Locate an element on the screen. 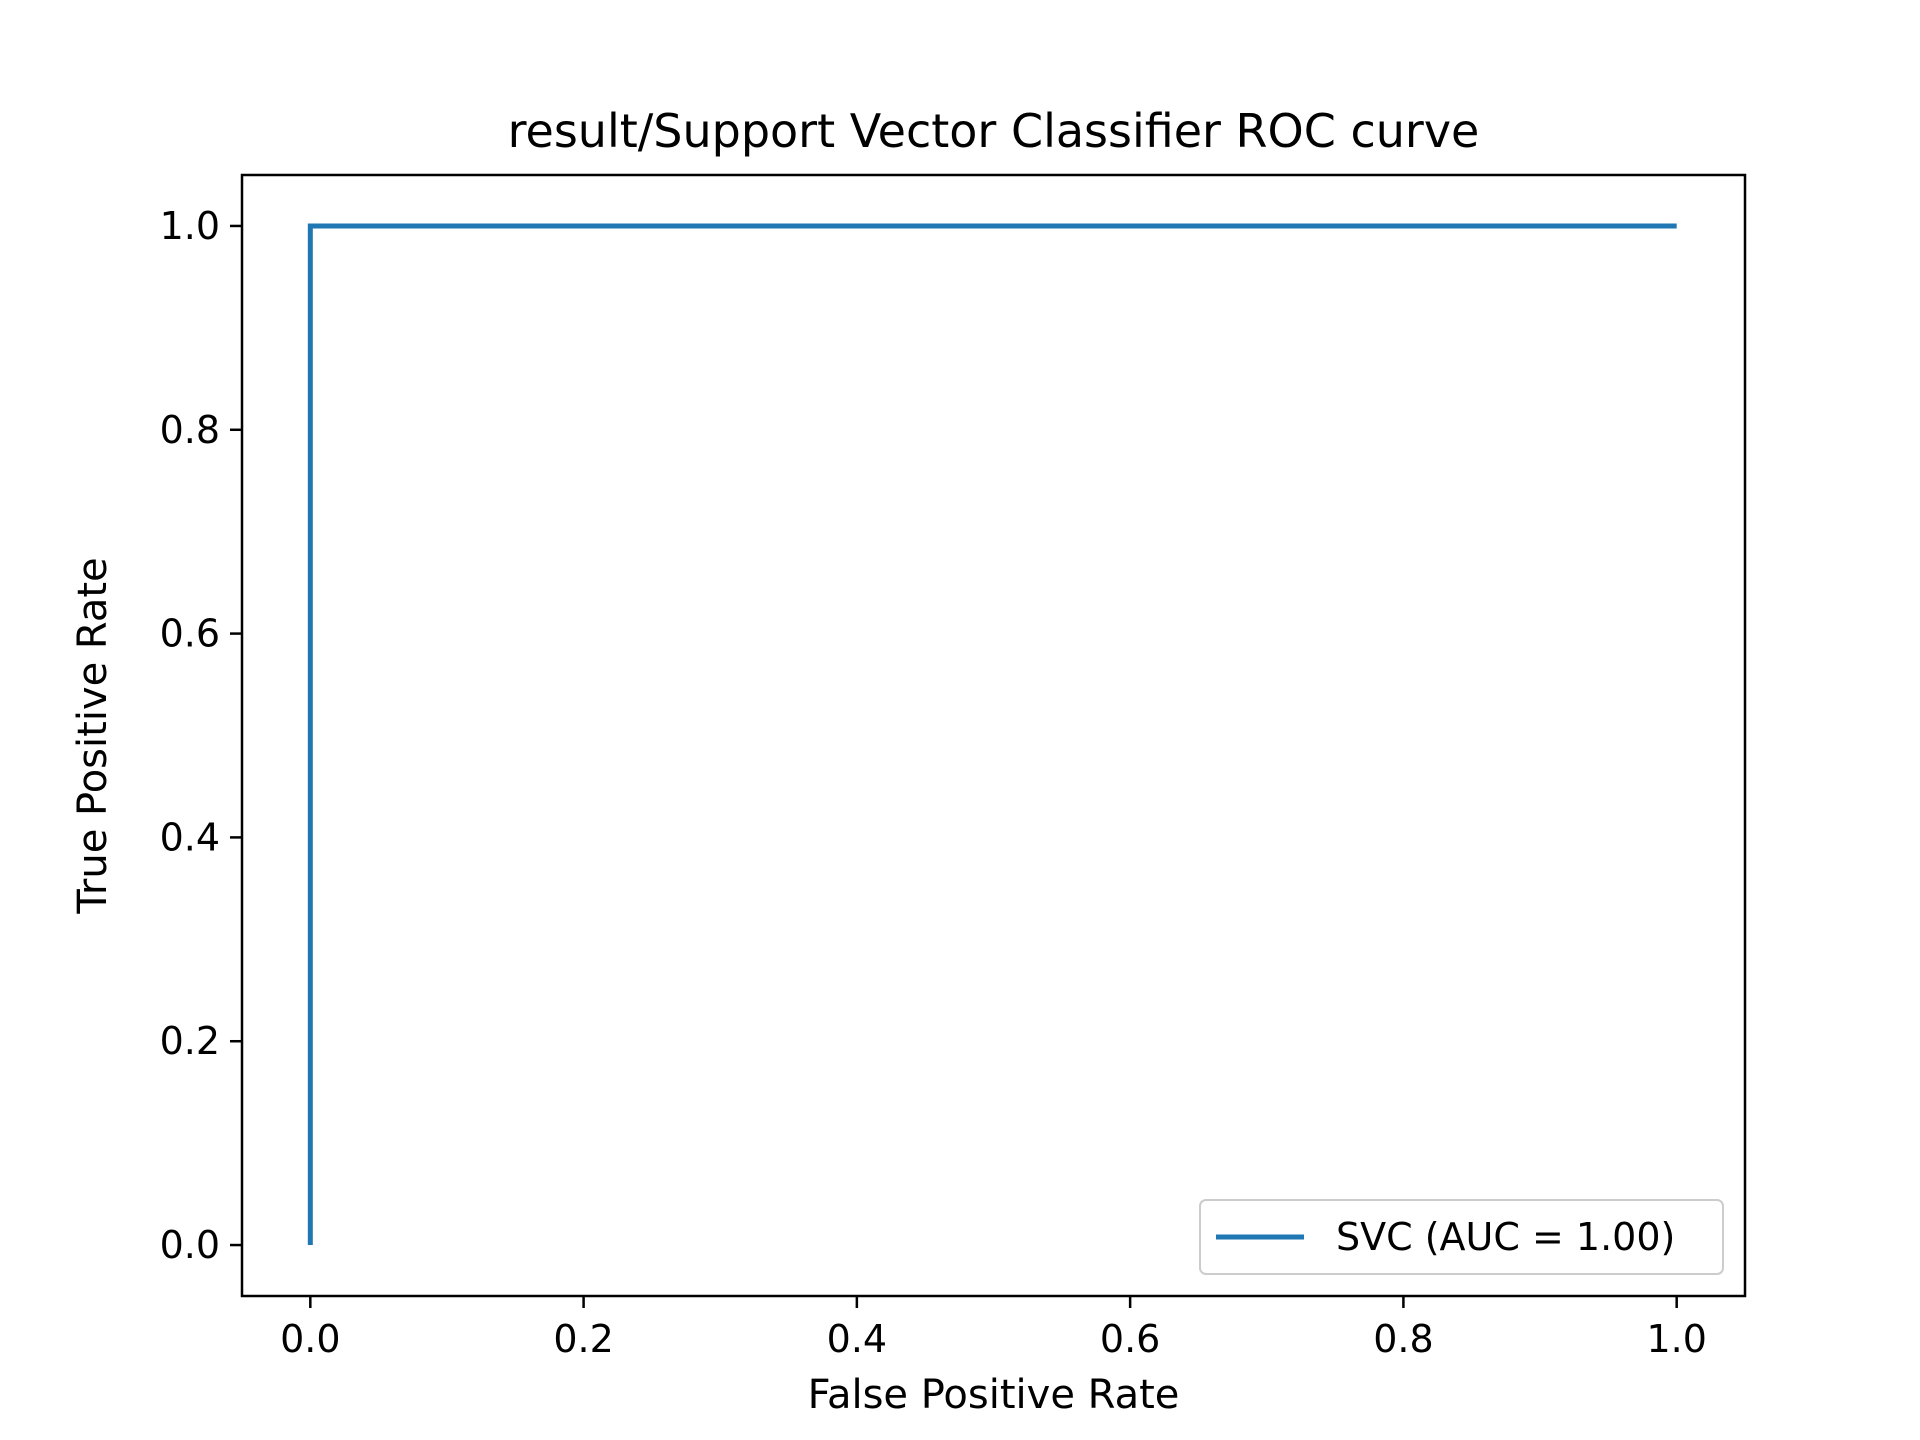  y-axis-label: True Positive Rate is located at coordinates (93, 735).